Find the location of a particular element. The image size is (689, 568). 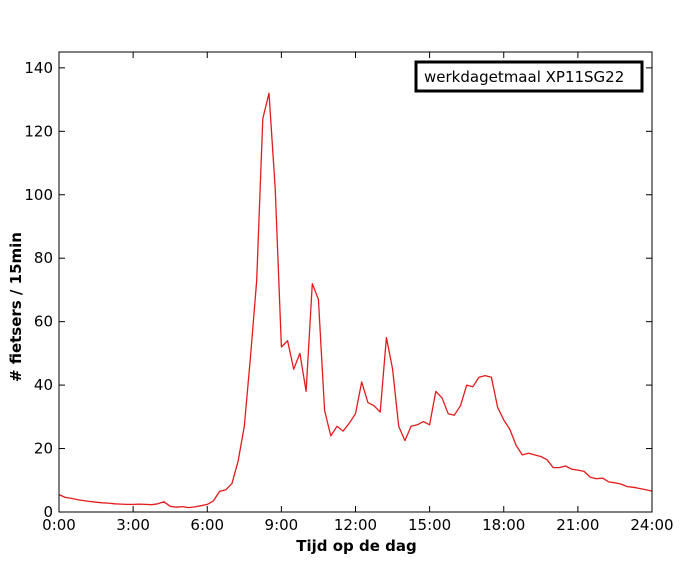

x-tick-label: 18:00 is located at coordinates (503, 525).